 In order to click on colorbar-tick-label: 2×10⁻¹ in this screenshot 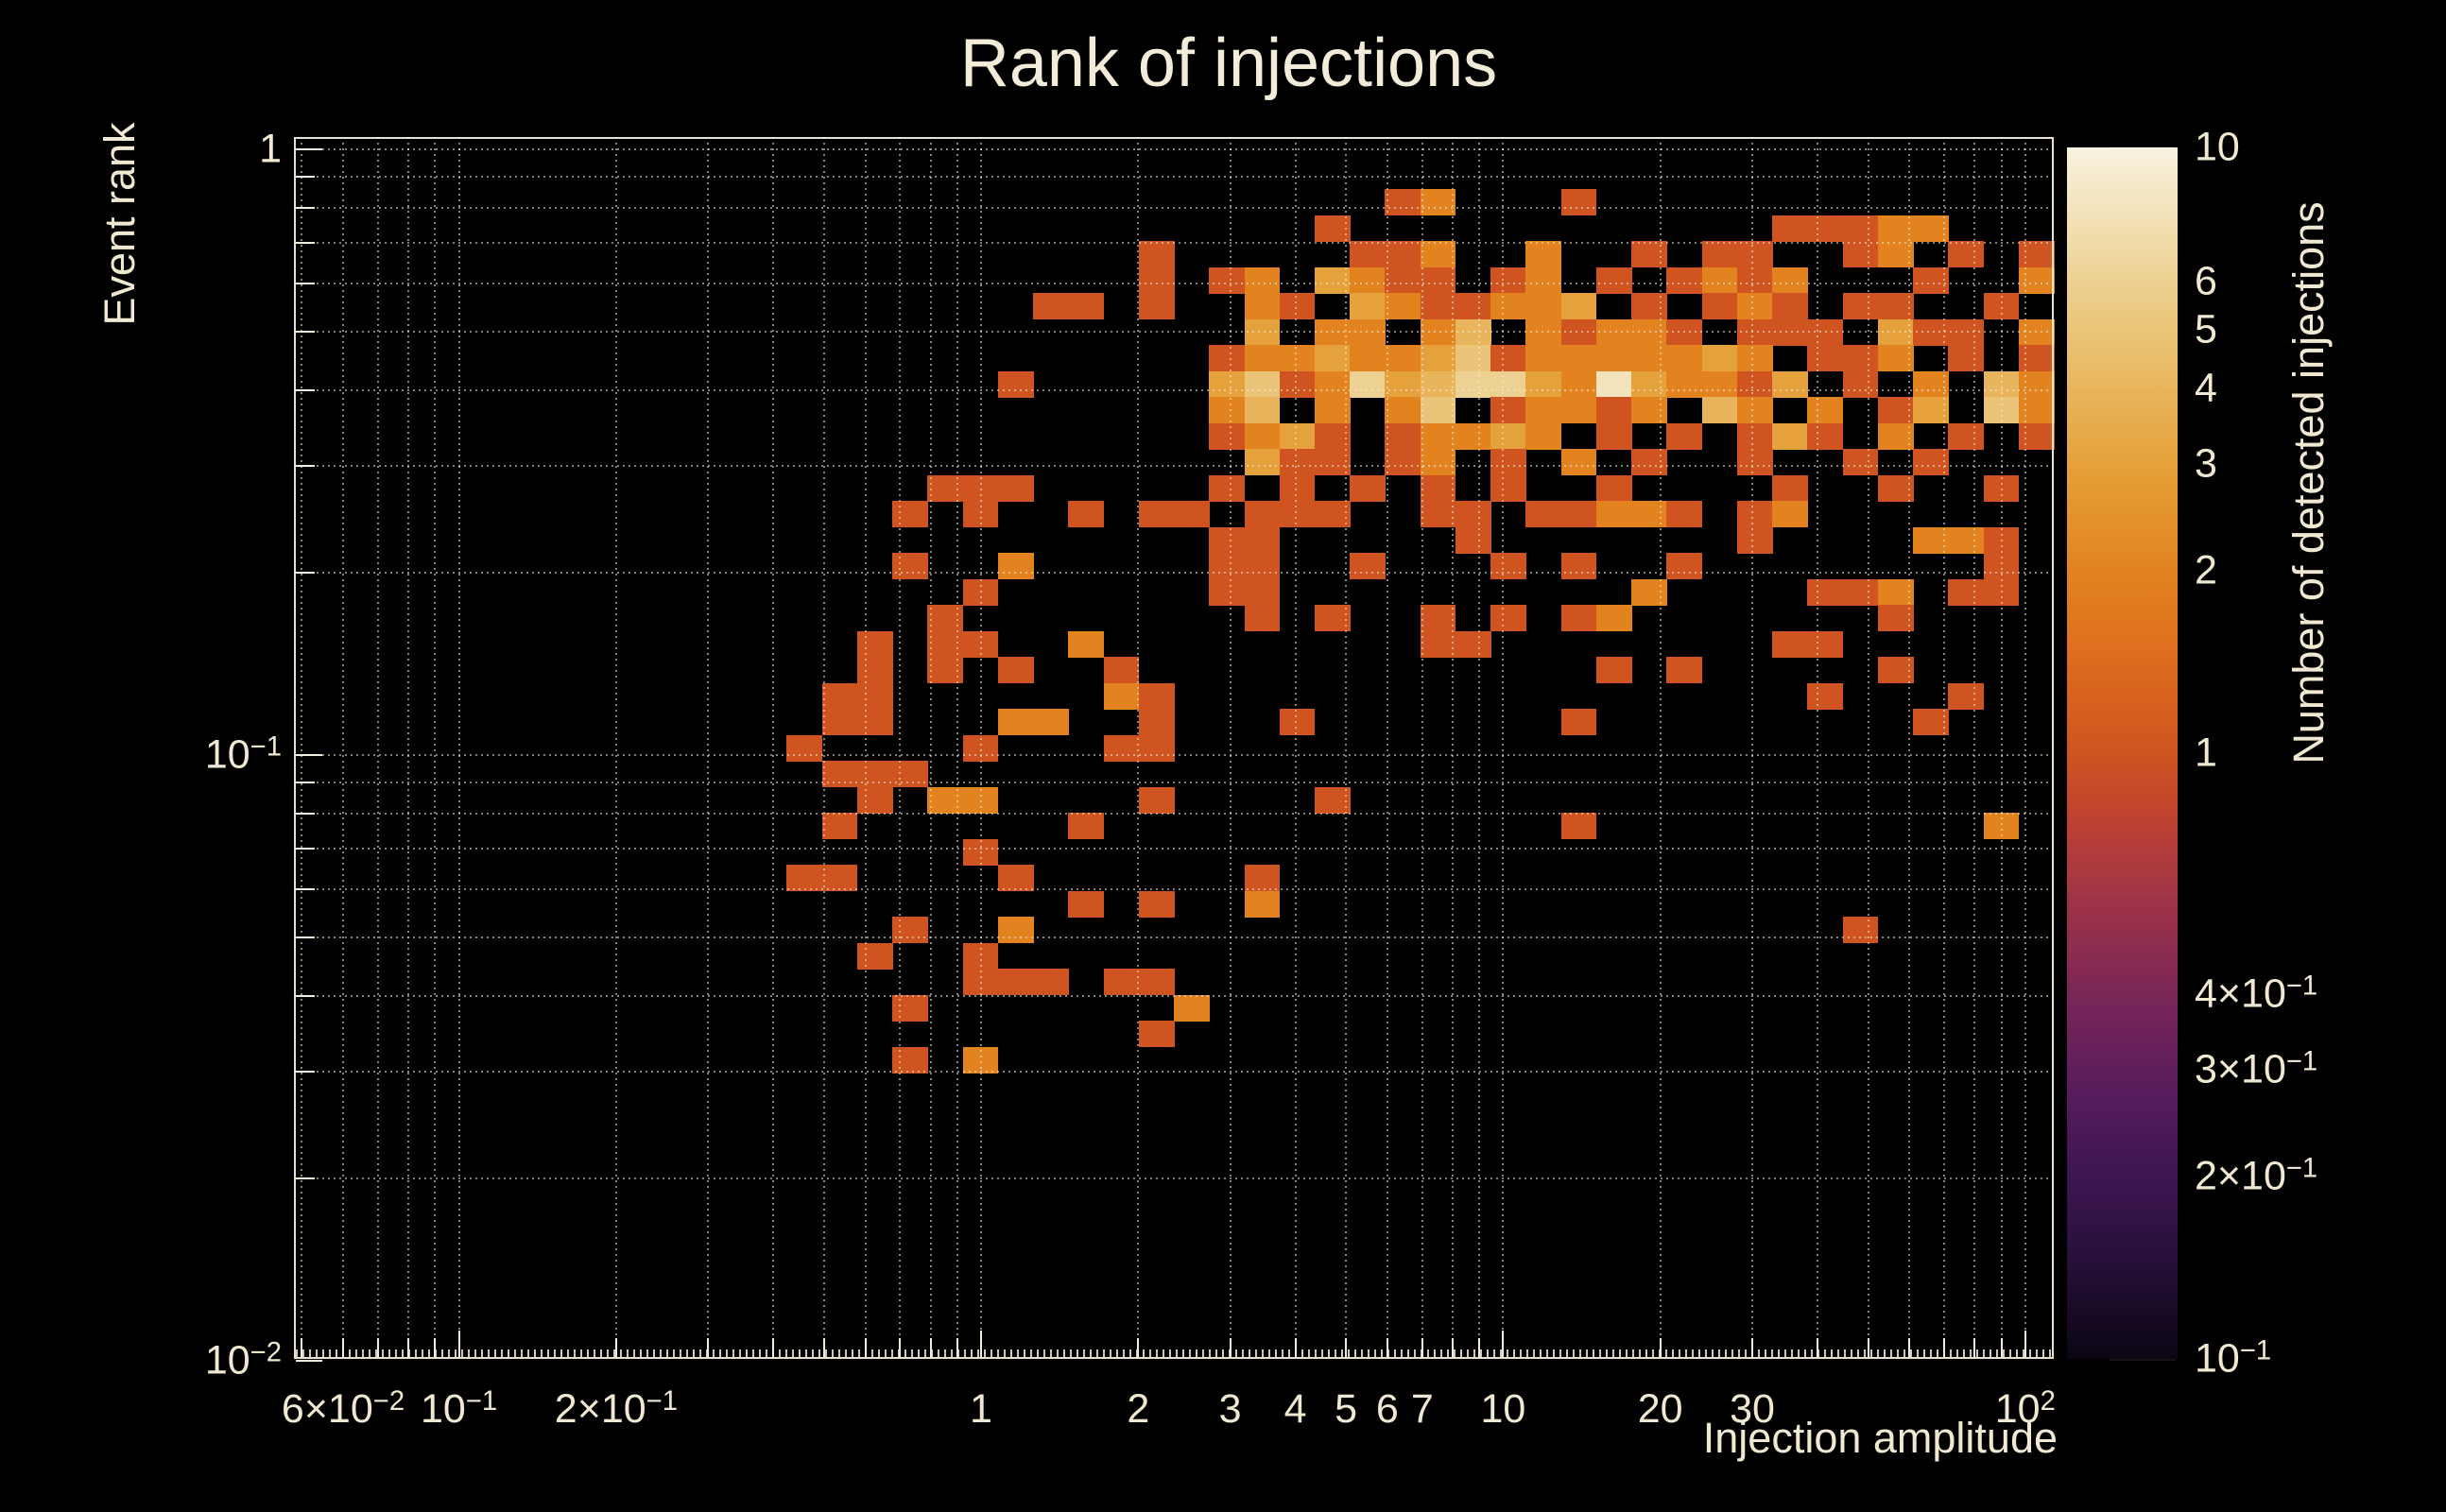, I will do `click(2256, 1176)`.